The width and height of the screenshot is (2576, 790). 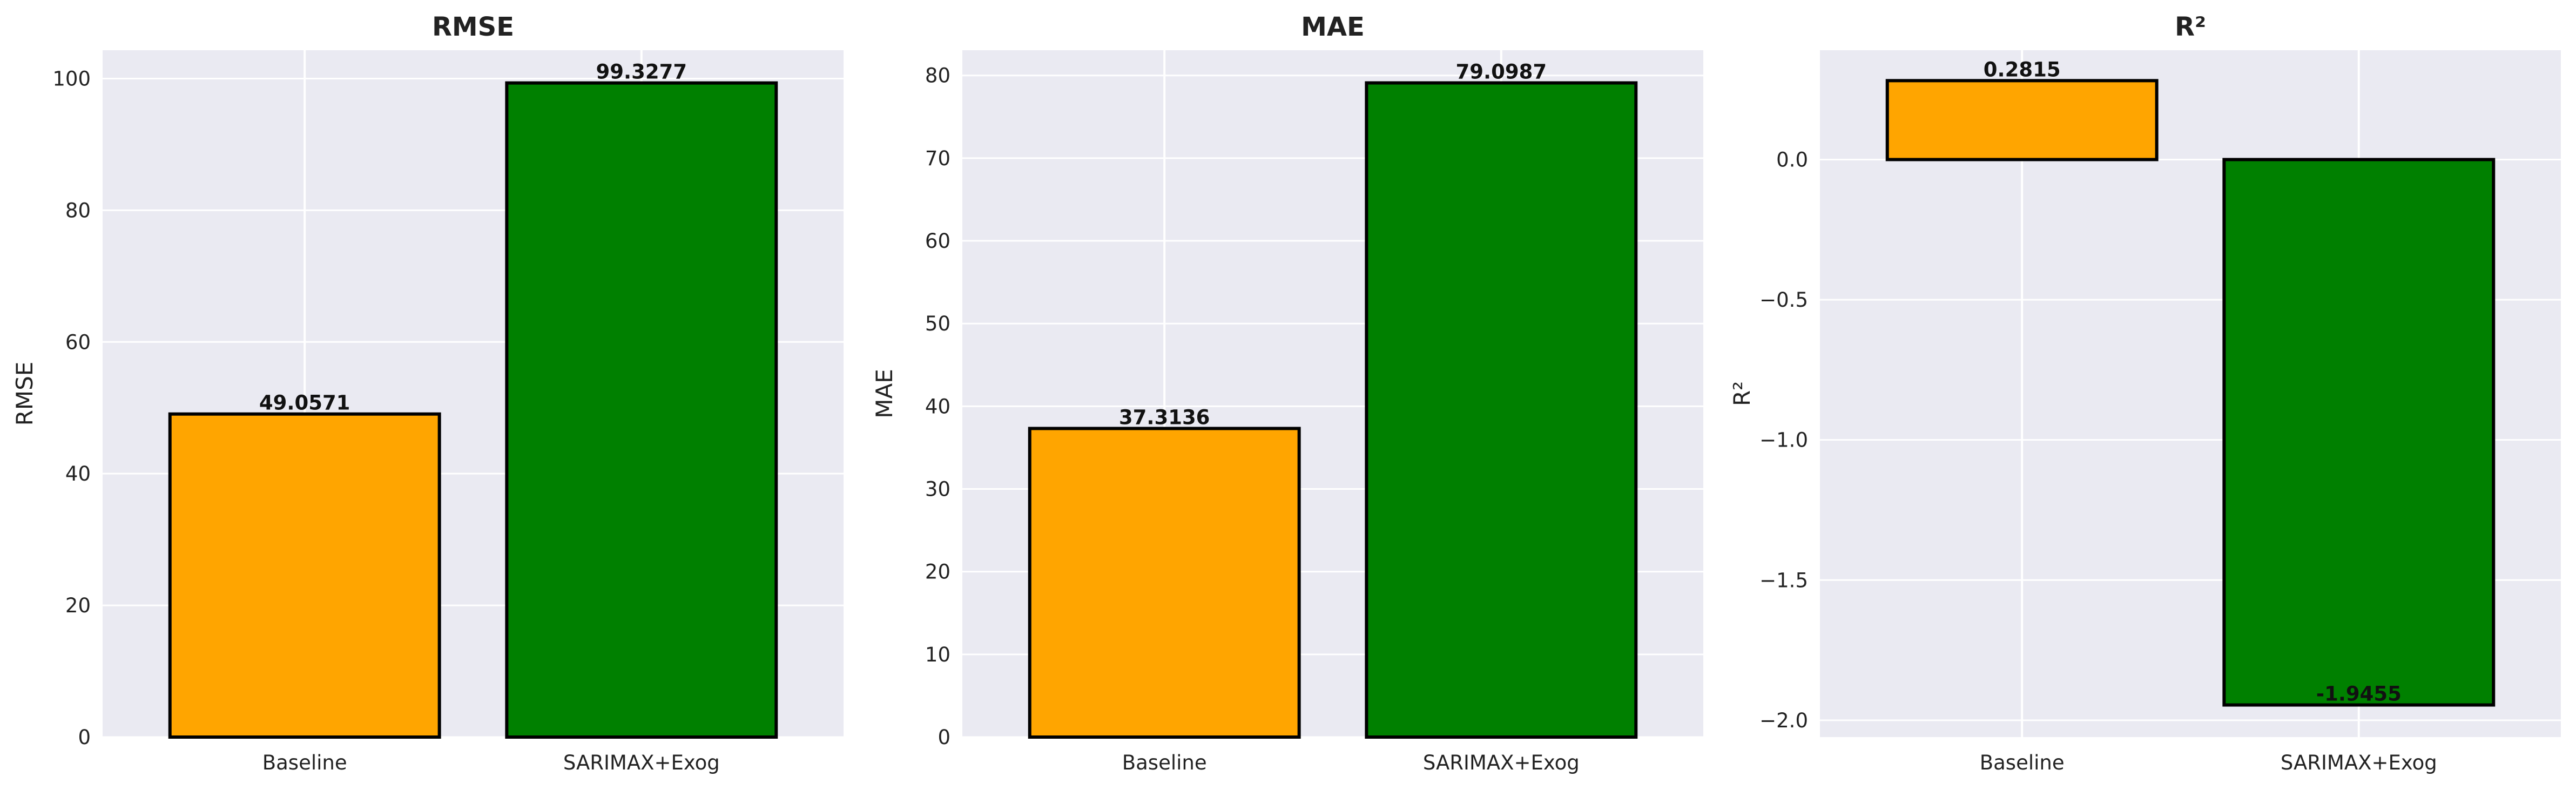 What do you see at coordinates (2190, 27) in the screenshot?
I see `r2-chart-title: R²` at bounding box center [2190, 27].